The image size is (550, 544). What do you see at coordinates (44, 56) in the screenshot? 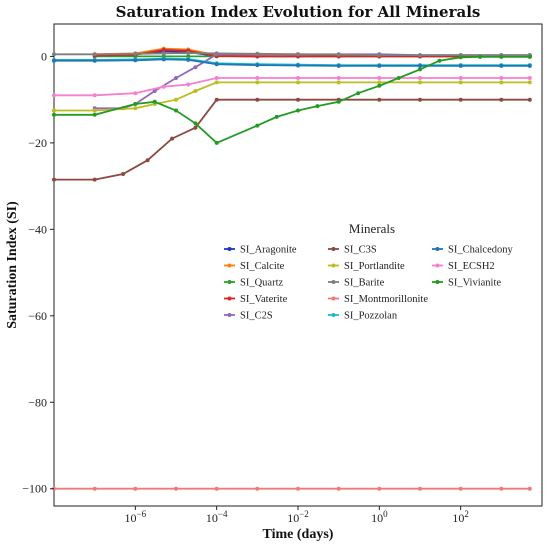
I see `y-tick-label: 0` at bounding box center [44, 56].